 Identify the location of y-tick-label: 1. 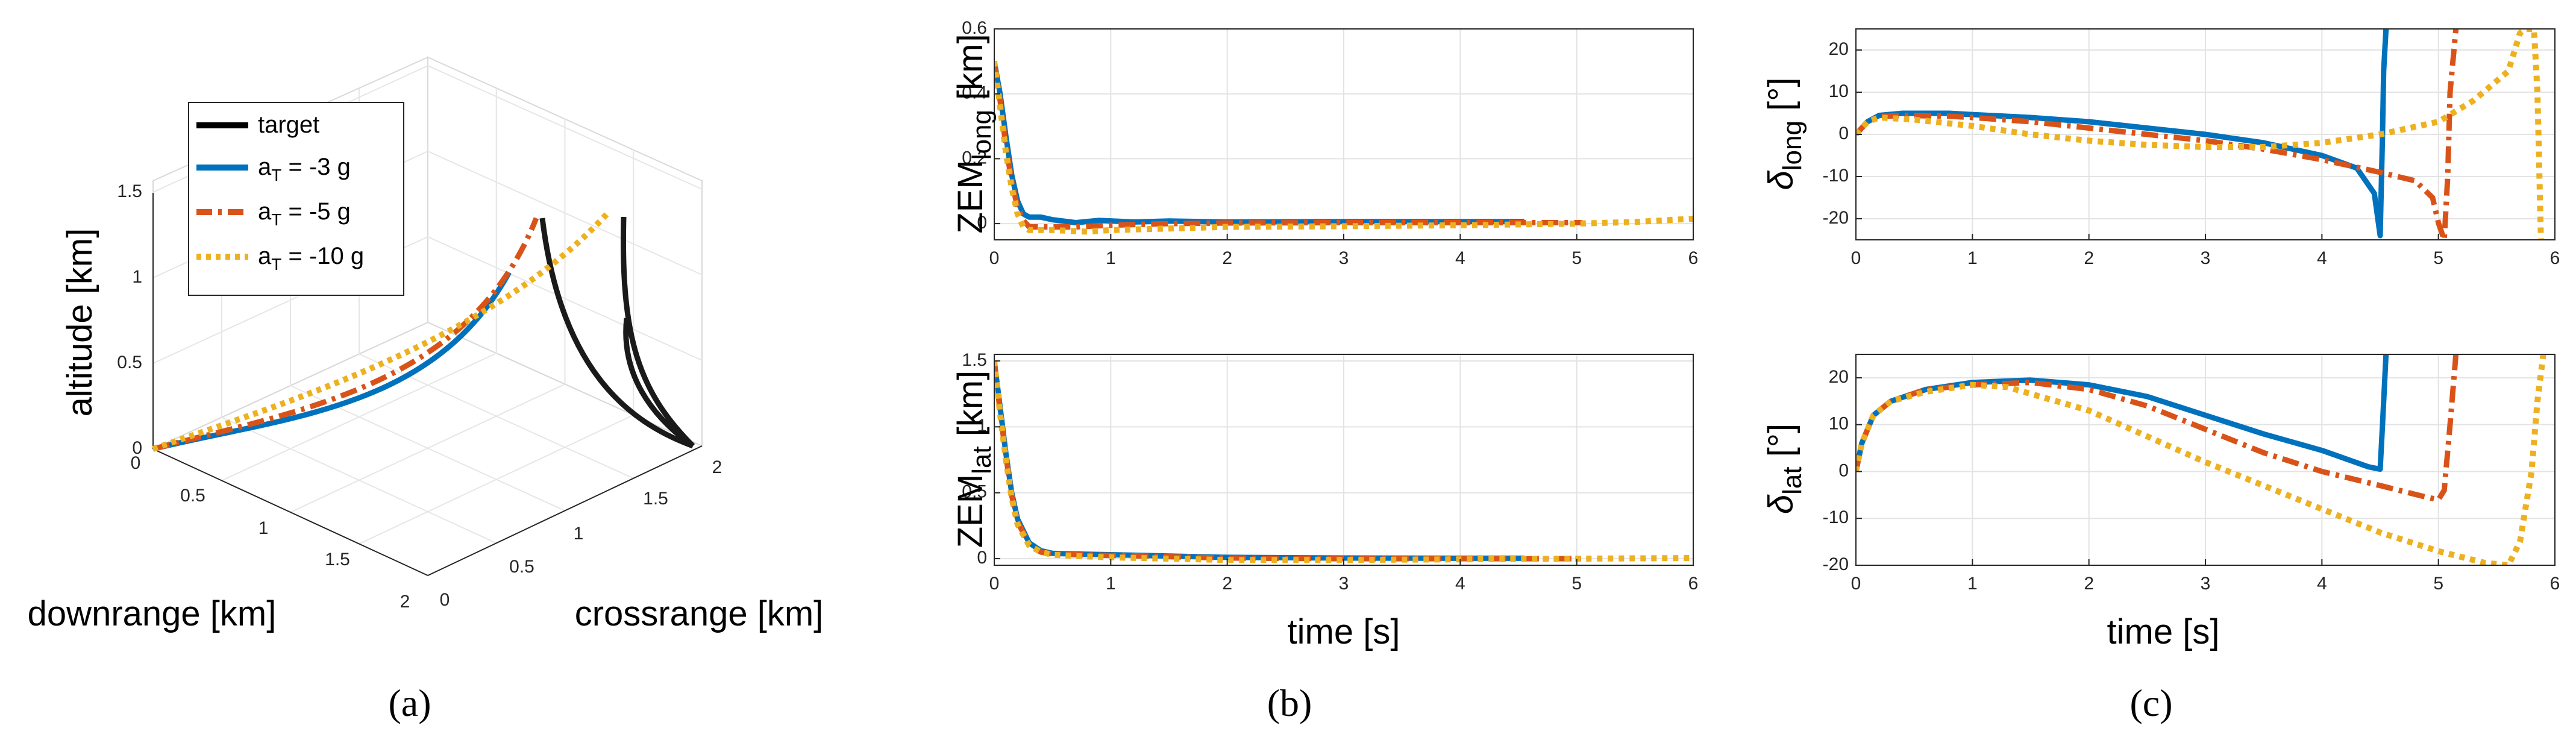
(982, 426).